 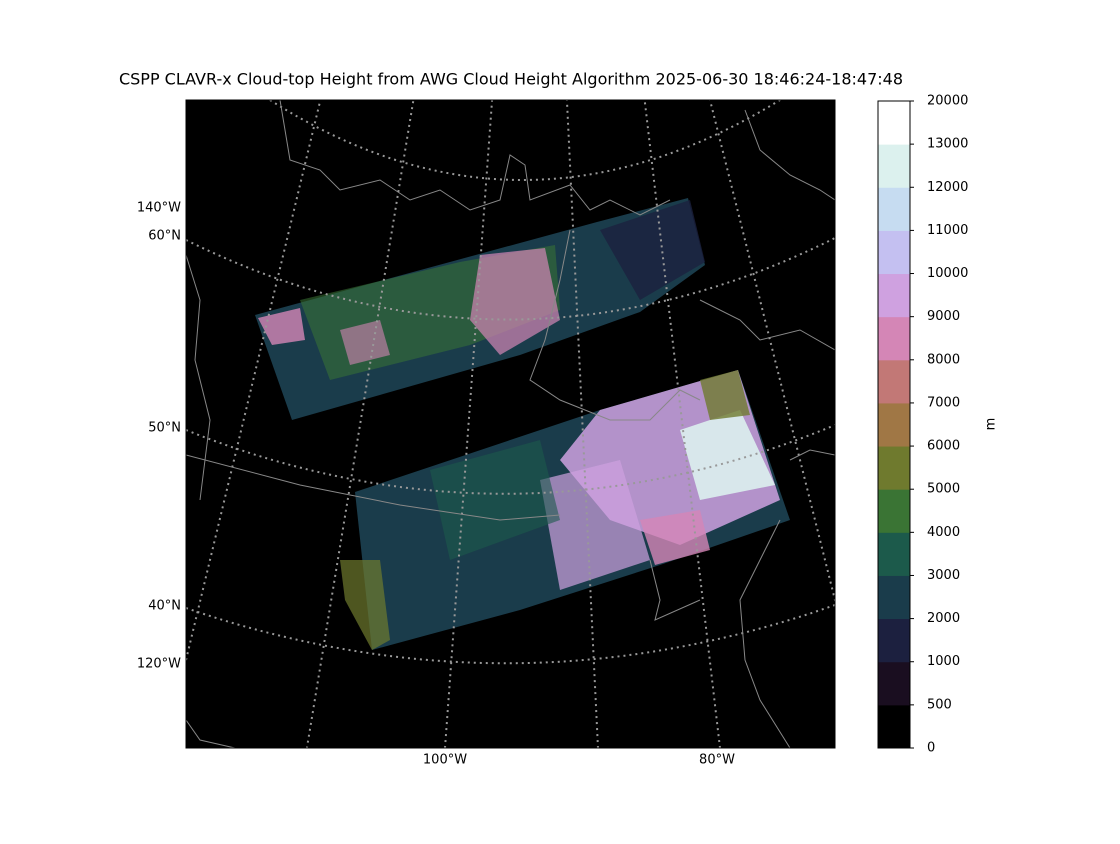 What do you see at coordinates (159, 208) in the screenshot?
I see `lon-label: 140°W` at bounding box center [159, 208].